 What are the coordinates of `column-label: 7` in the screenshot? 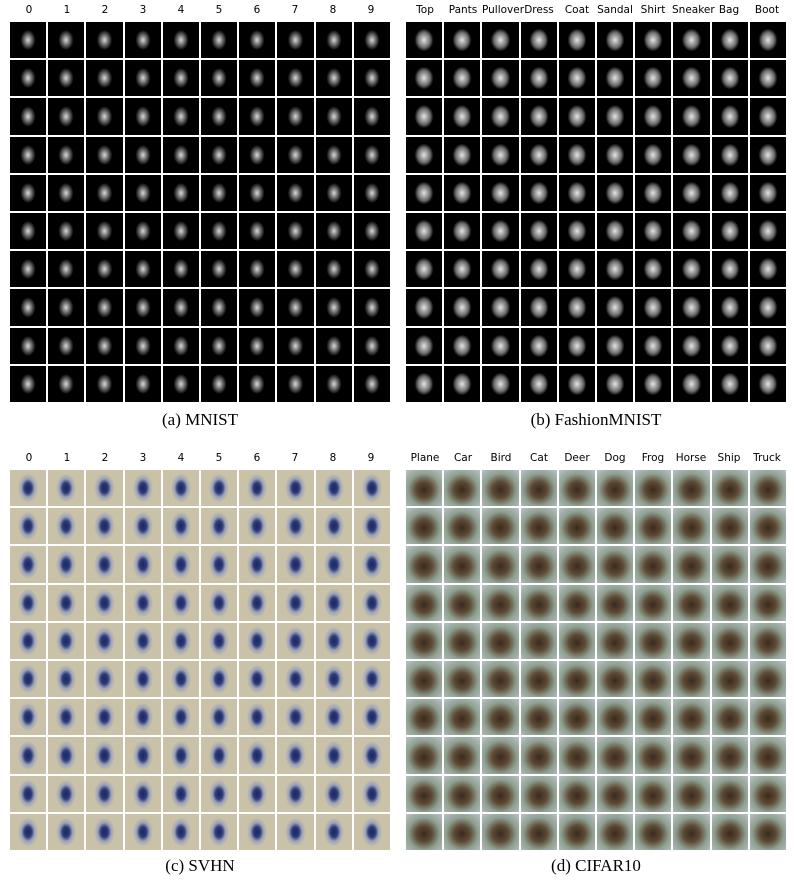 It's located at (295, 458).